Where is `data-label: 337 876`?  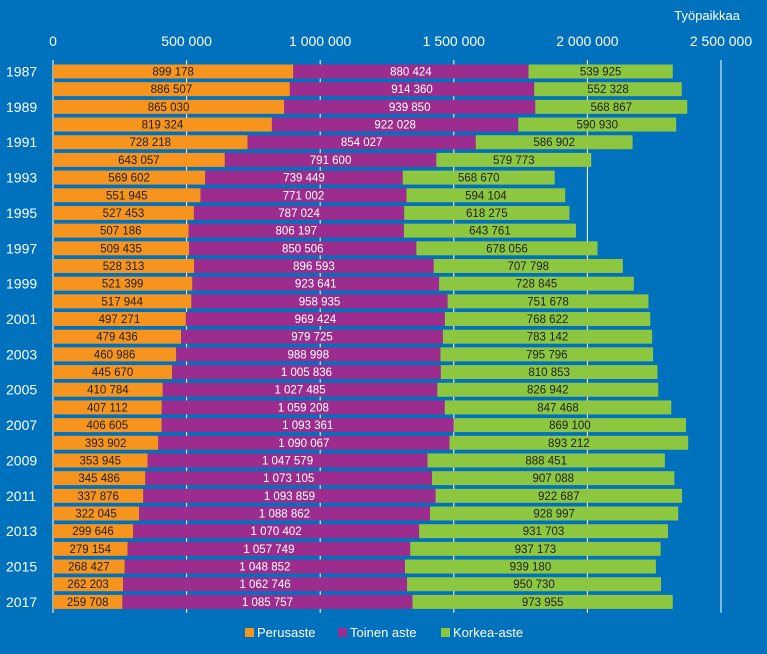
data-label: 337 876 is located at coordinates (98, 497).